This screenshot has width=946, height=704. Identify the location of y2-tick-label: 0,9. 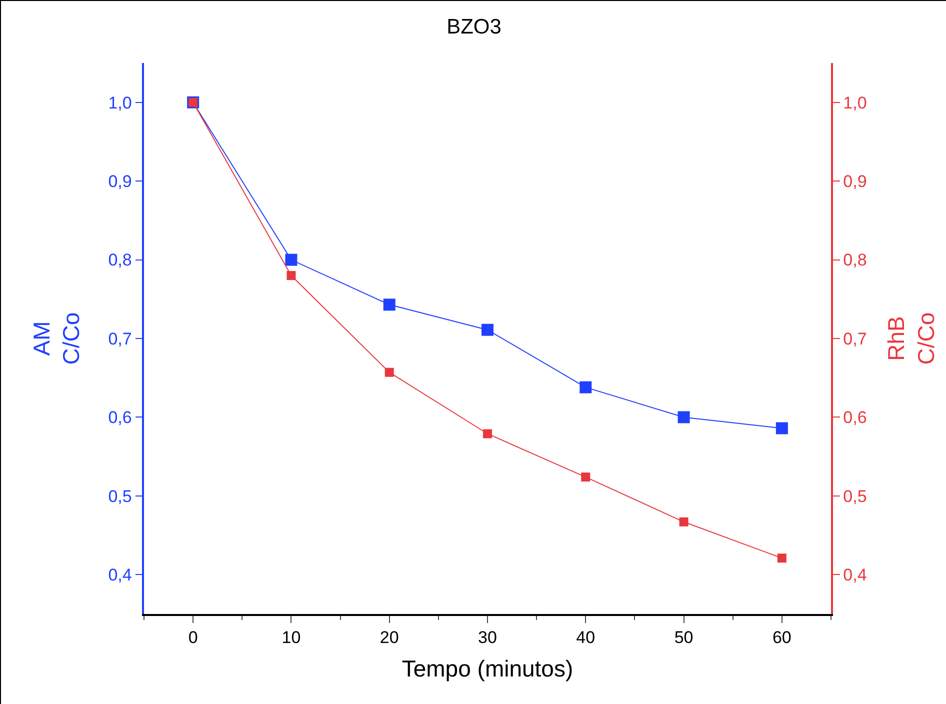
(855, 182).